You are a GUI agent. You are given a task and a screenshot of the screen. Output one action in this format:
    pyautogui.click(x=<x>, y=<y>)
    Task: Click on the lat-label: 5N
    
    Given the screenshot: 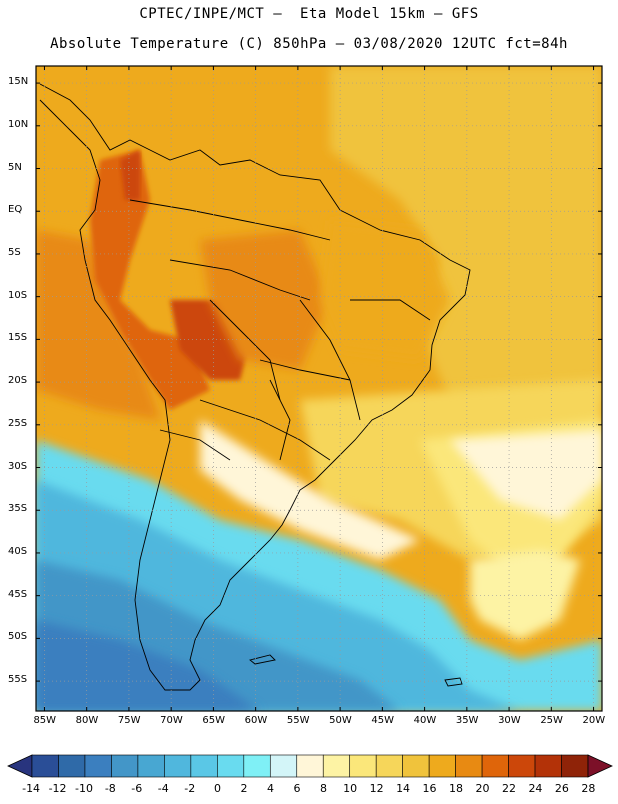 What is the action you would take?
    pyautogui.click(x=15, y=167)
    